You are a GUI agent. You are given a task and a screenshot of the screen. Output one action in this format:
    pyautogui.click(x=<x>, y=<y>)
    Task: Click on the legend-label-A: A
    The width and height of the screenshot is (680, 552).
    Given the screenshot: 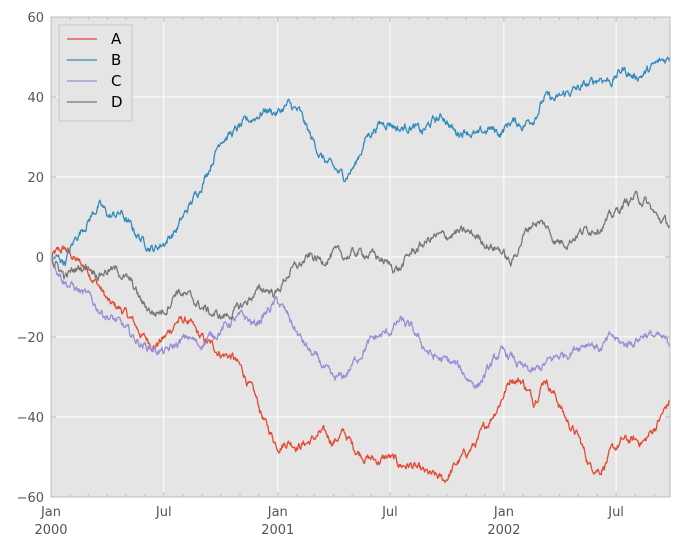 What is the action you would take?
    pyautogui.click(x=116, y=39)
    